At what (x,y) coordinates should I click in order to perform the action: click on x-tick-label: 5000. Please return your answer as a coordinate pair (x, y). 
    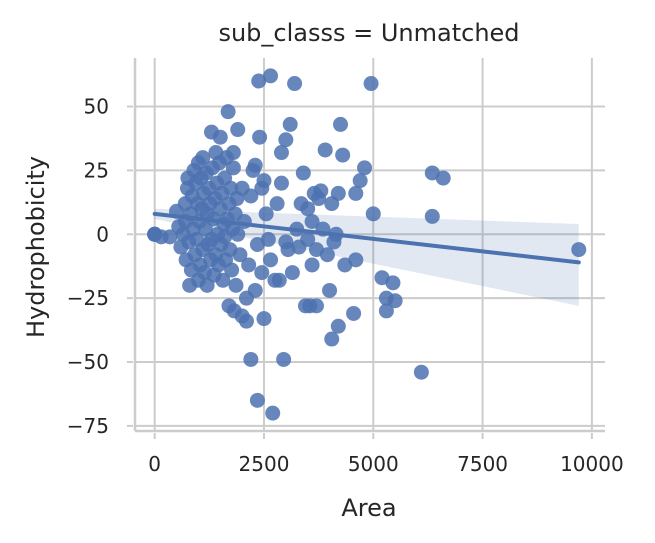
    Looking at the image, I should click on (373, 464).